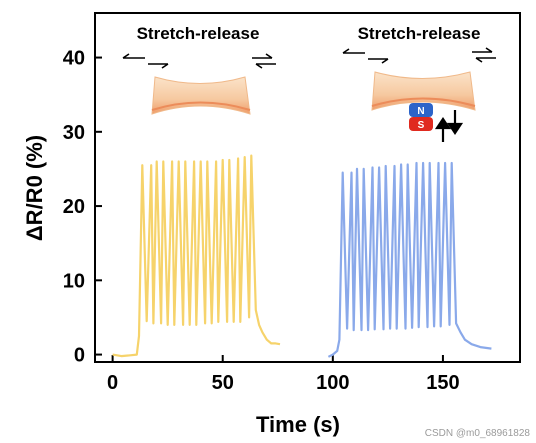 The image size is (536, 443). I want to click on y-axis-ticks: 0 10 20 30 40, so click(82, 207).